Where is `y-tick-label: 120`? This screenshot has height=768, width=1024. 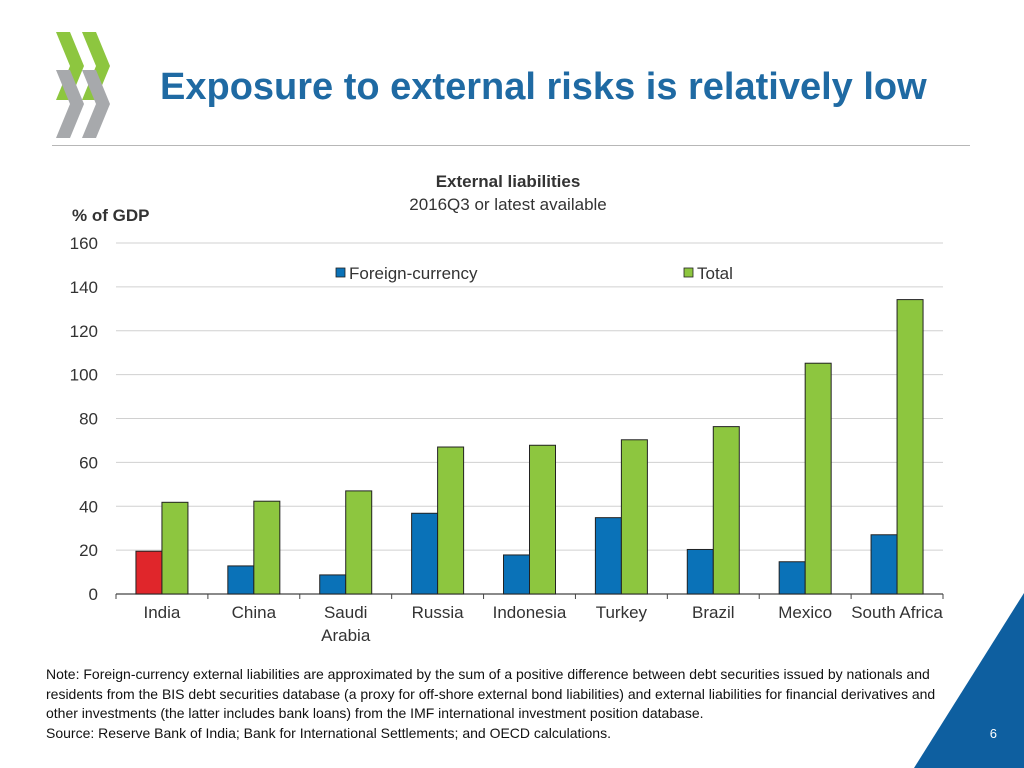 y-tick-label: 120 is located at coordinates (84, 331).